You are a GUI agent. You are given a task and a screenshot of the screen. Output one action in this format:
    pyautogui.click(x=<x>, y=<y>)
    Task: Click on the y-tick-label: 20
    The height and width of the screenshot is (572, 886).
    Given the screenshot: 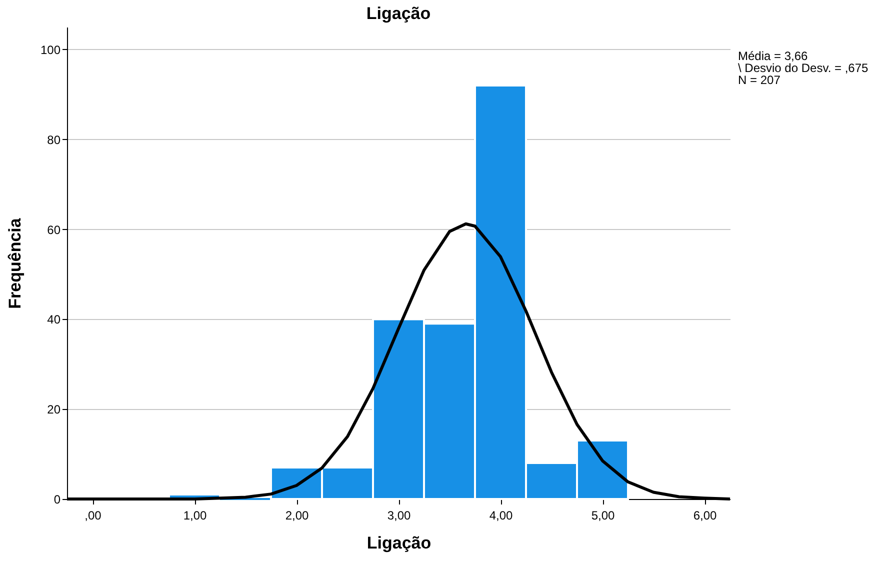 What is the action you would take?
    pyautogui.click(x=54, y=409)
    